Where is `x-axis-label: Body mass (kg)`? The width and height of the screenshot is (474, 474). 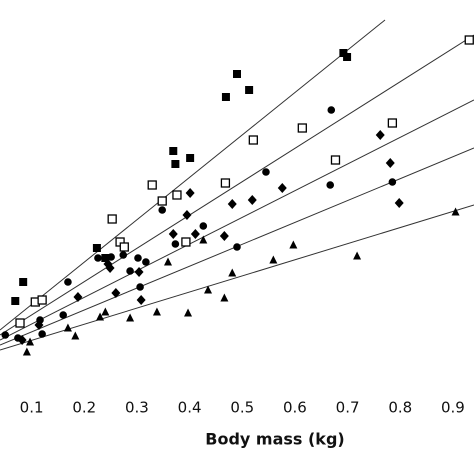
x-axis-label: Body mass (kg) is located at coordinates (274, 439).